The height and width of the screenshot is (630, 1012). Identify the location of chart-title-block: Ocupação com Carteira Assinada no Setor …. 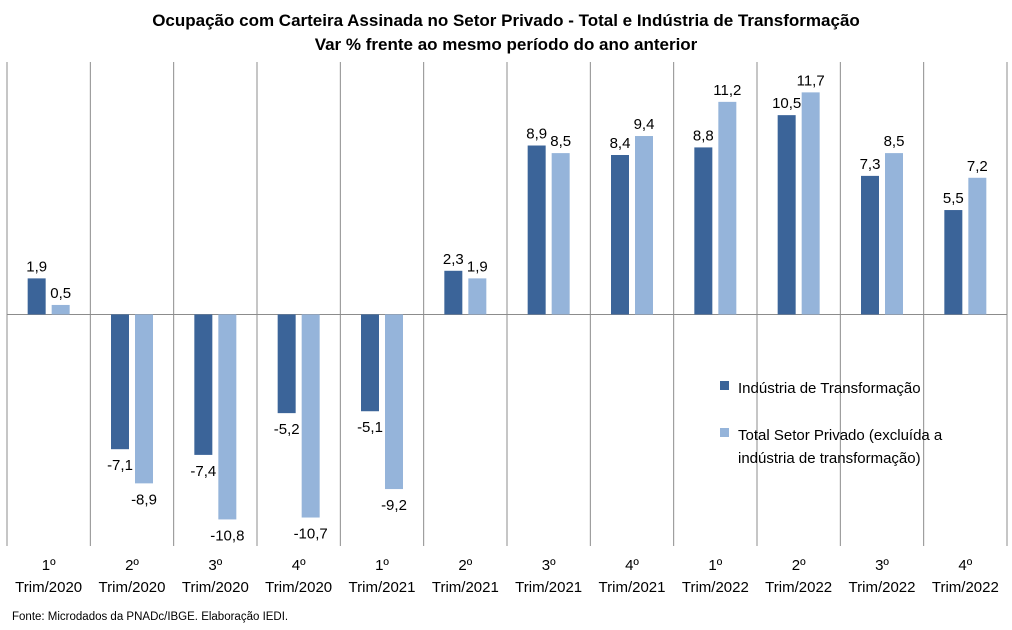
(506, 33).